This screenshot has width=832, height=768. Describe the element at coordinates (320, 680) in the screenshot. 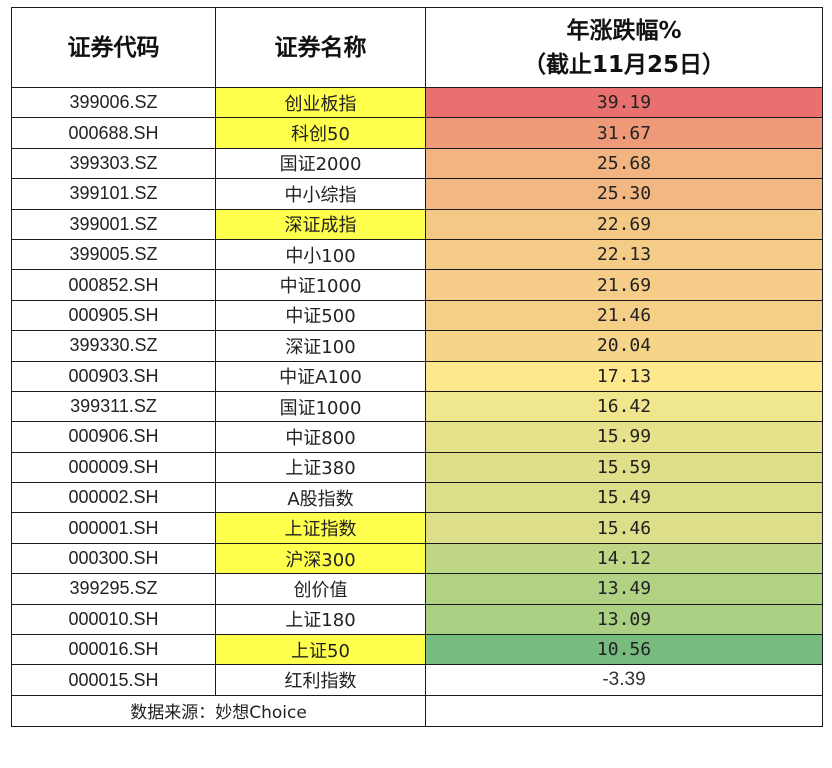

I see `security-name-cell: 红利指数` at that location.